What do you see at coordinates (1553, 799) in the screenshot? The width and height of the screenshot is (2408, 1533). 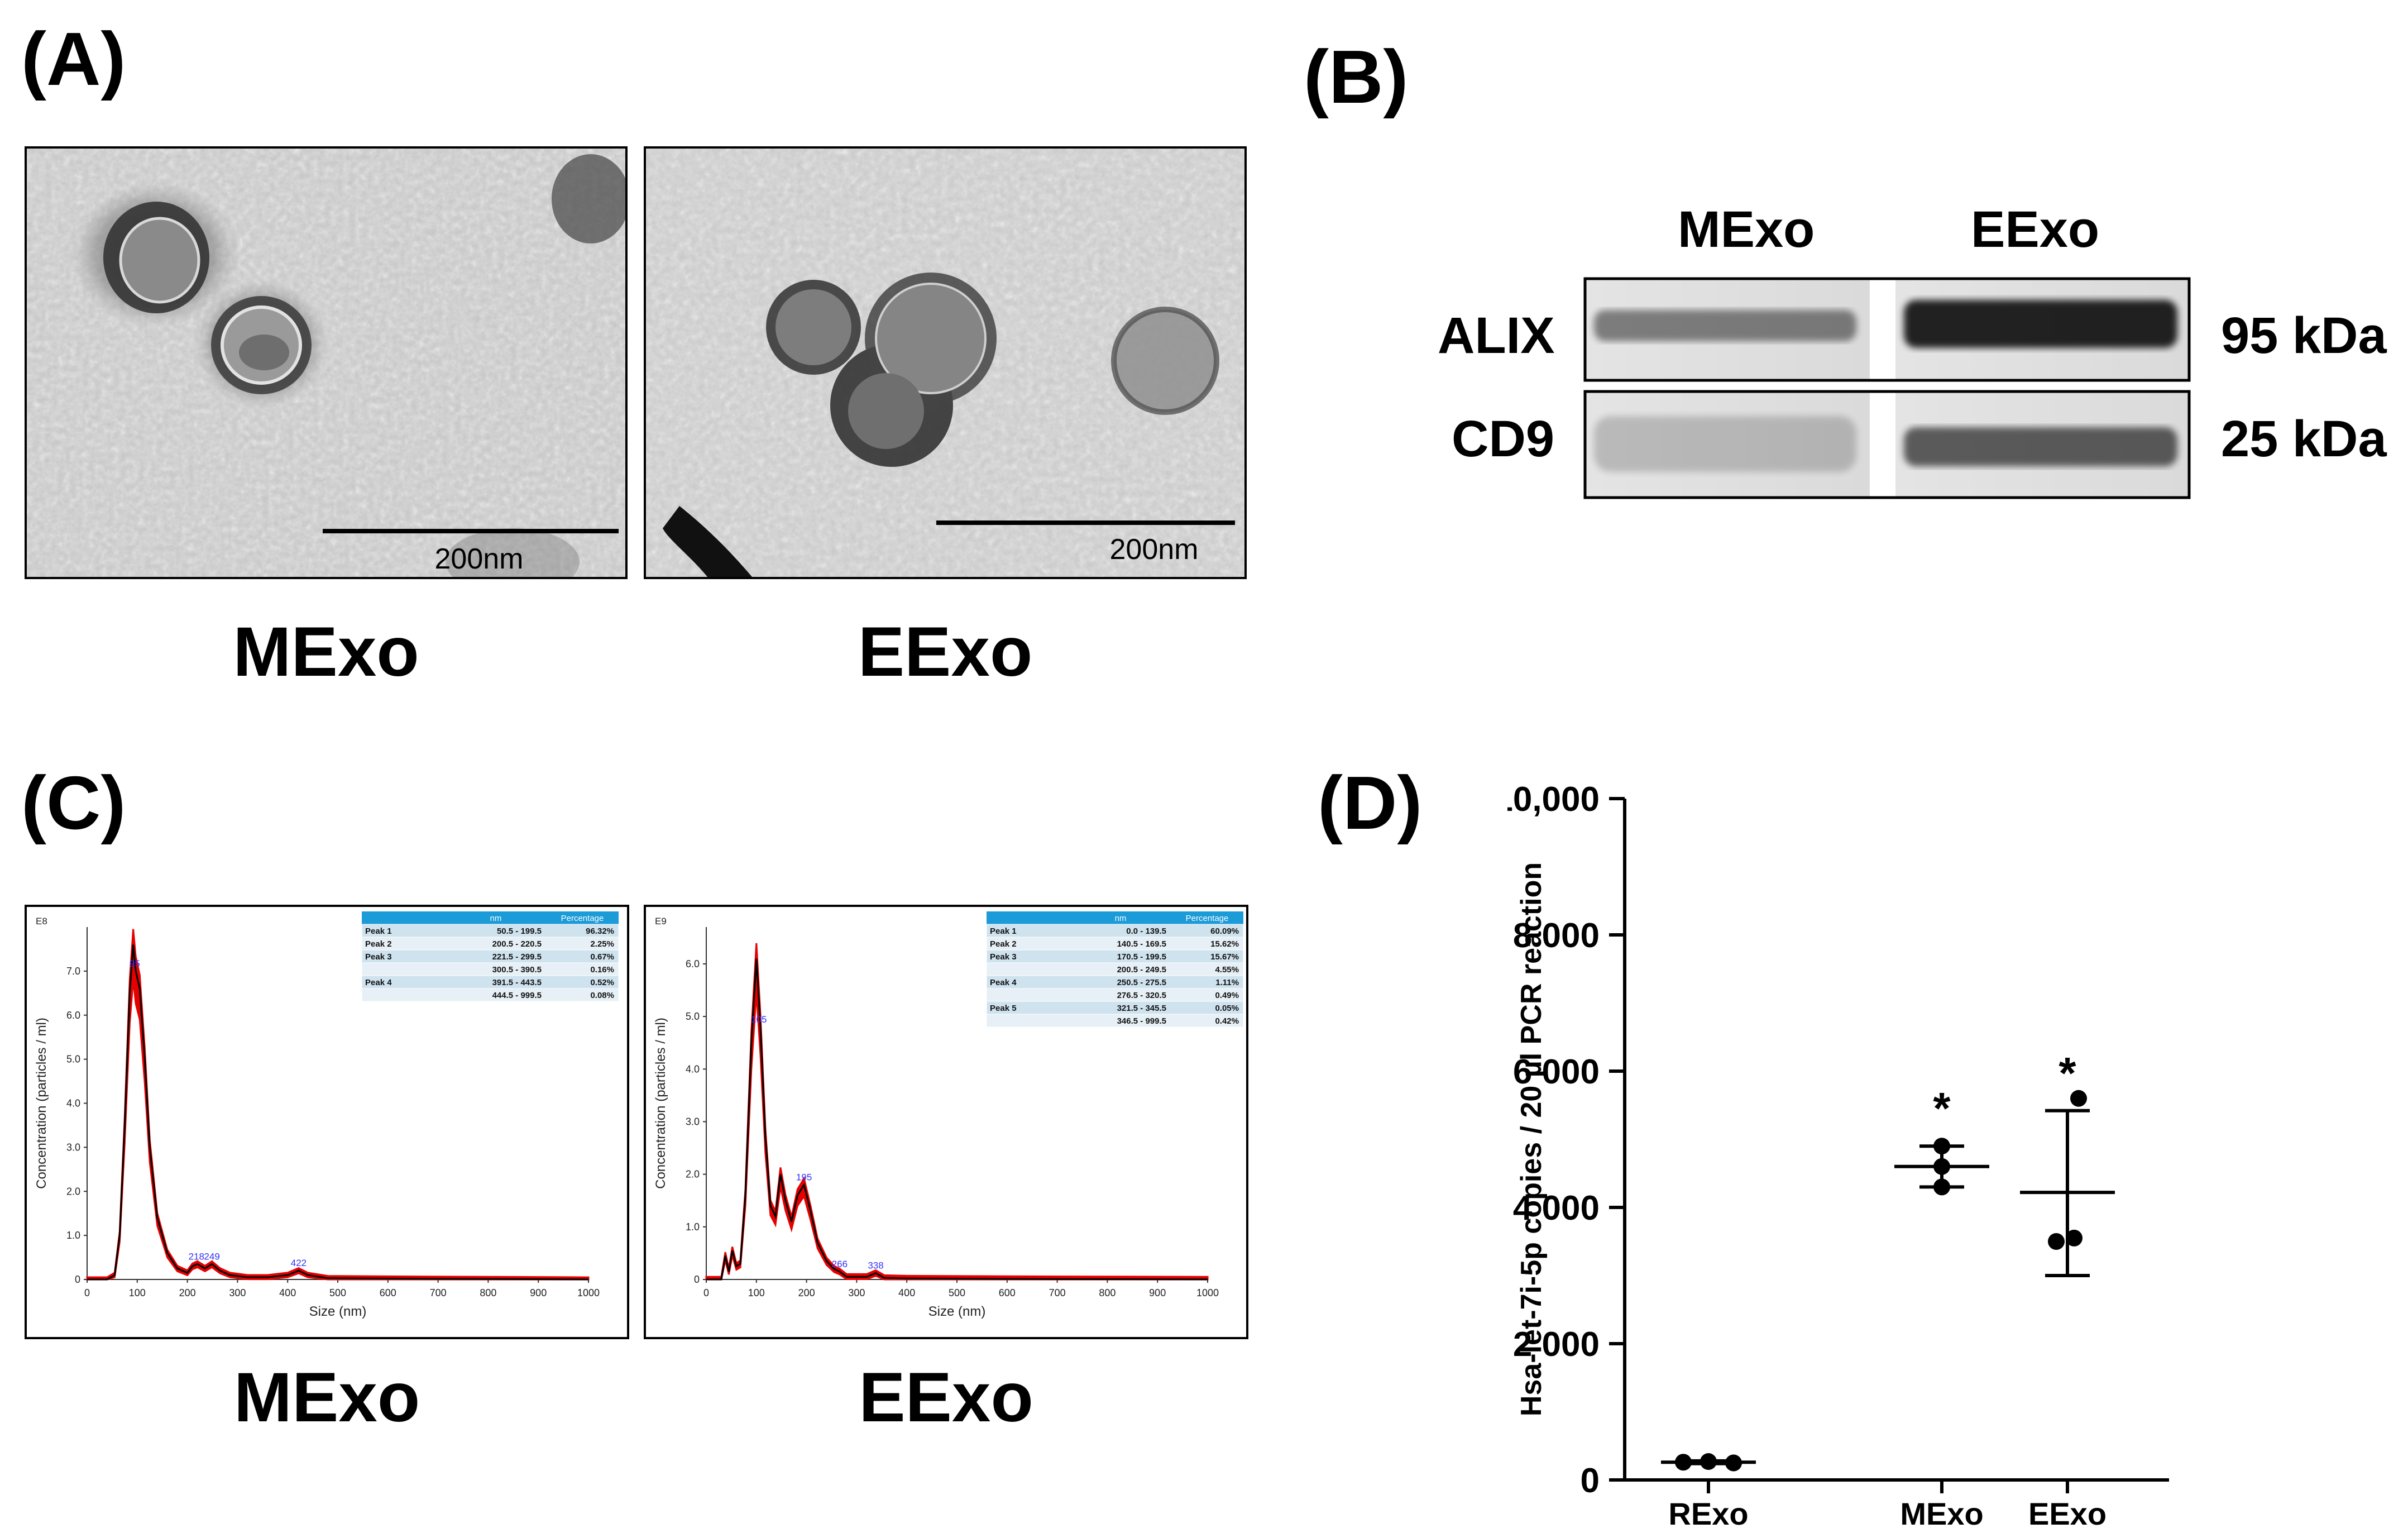 I see `y-tick-label: 10,000` at bounding box center [1553, 799].